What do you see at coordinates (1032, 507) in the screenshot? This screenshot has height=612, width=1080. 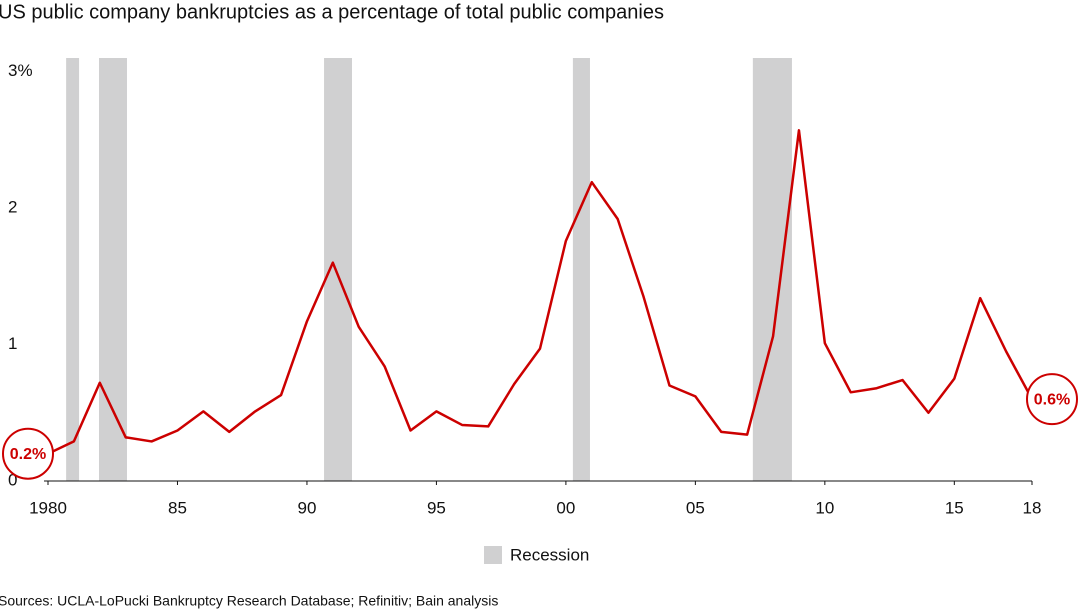 I see `x-tick-label: 18` at bounding box center [1032, 507].